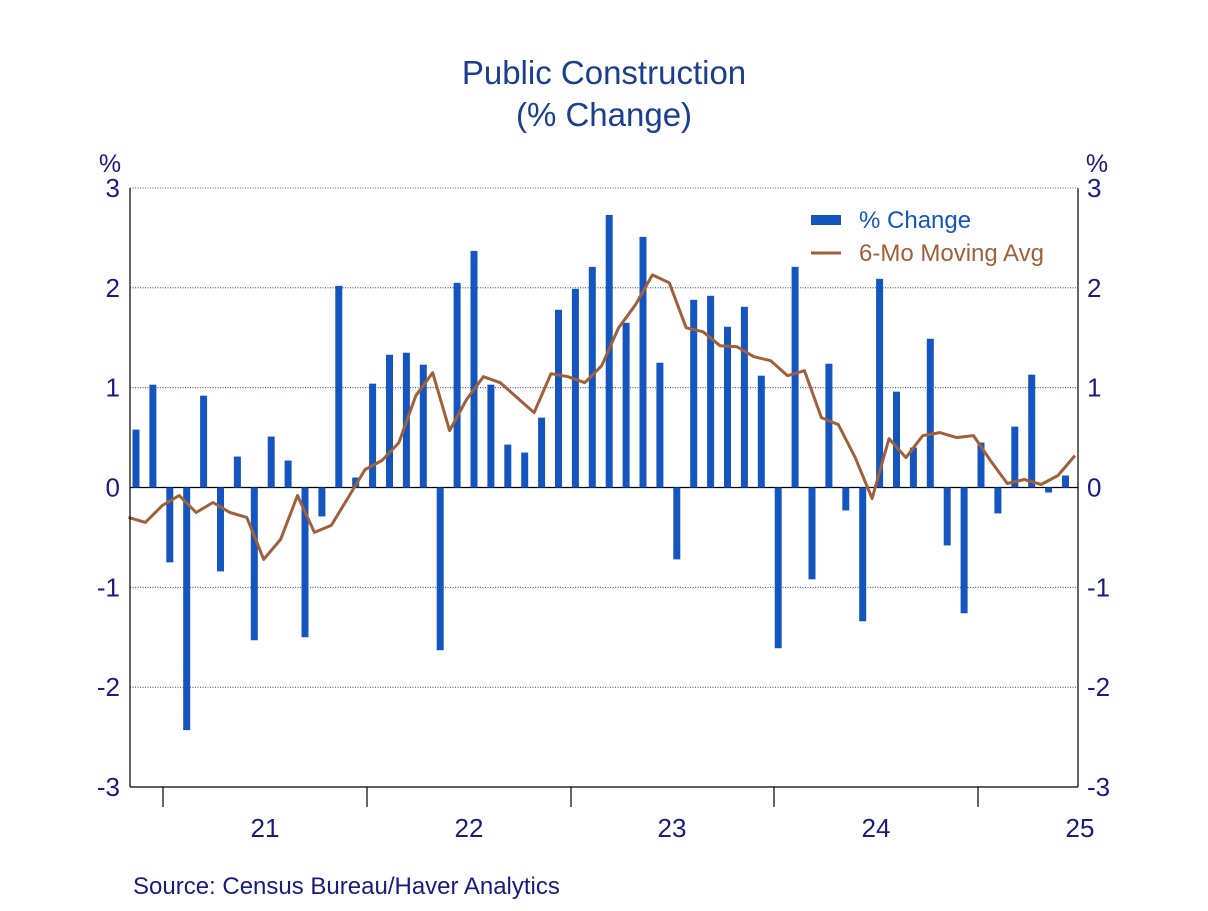 This screenshot has width=1208, height=911. What do you see at coordinates (113, 388) in the screenshot?
I see `y-tick-label-left: 1` at bounding box center [113, 388].